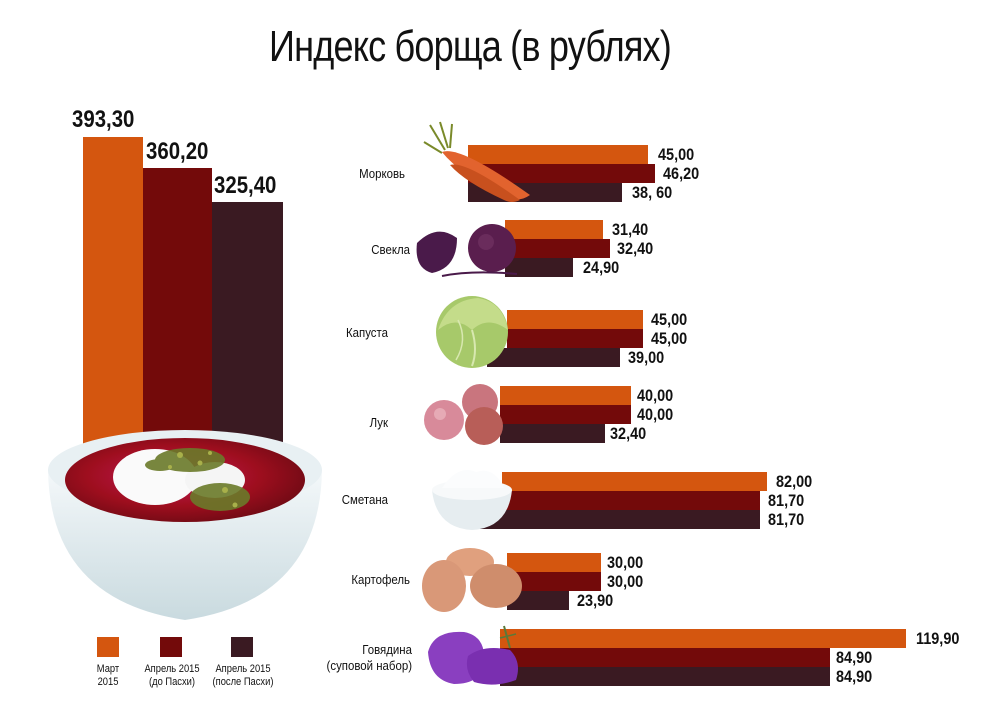 The height and width of the screenshot is (723, 1000). I want to click on legend-swatch-april-after, so click(242, 647).